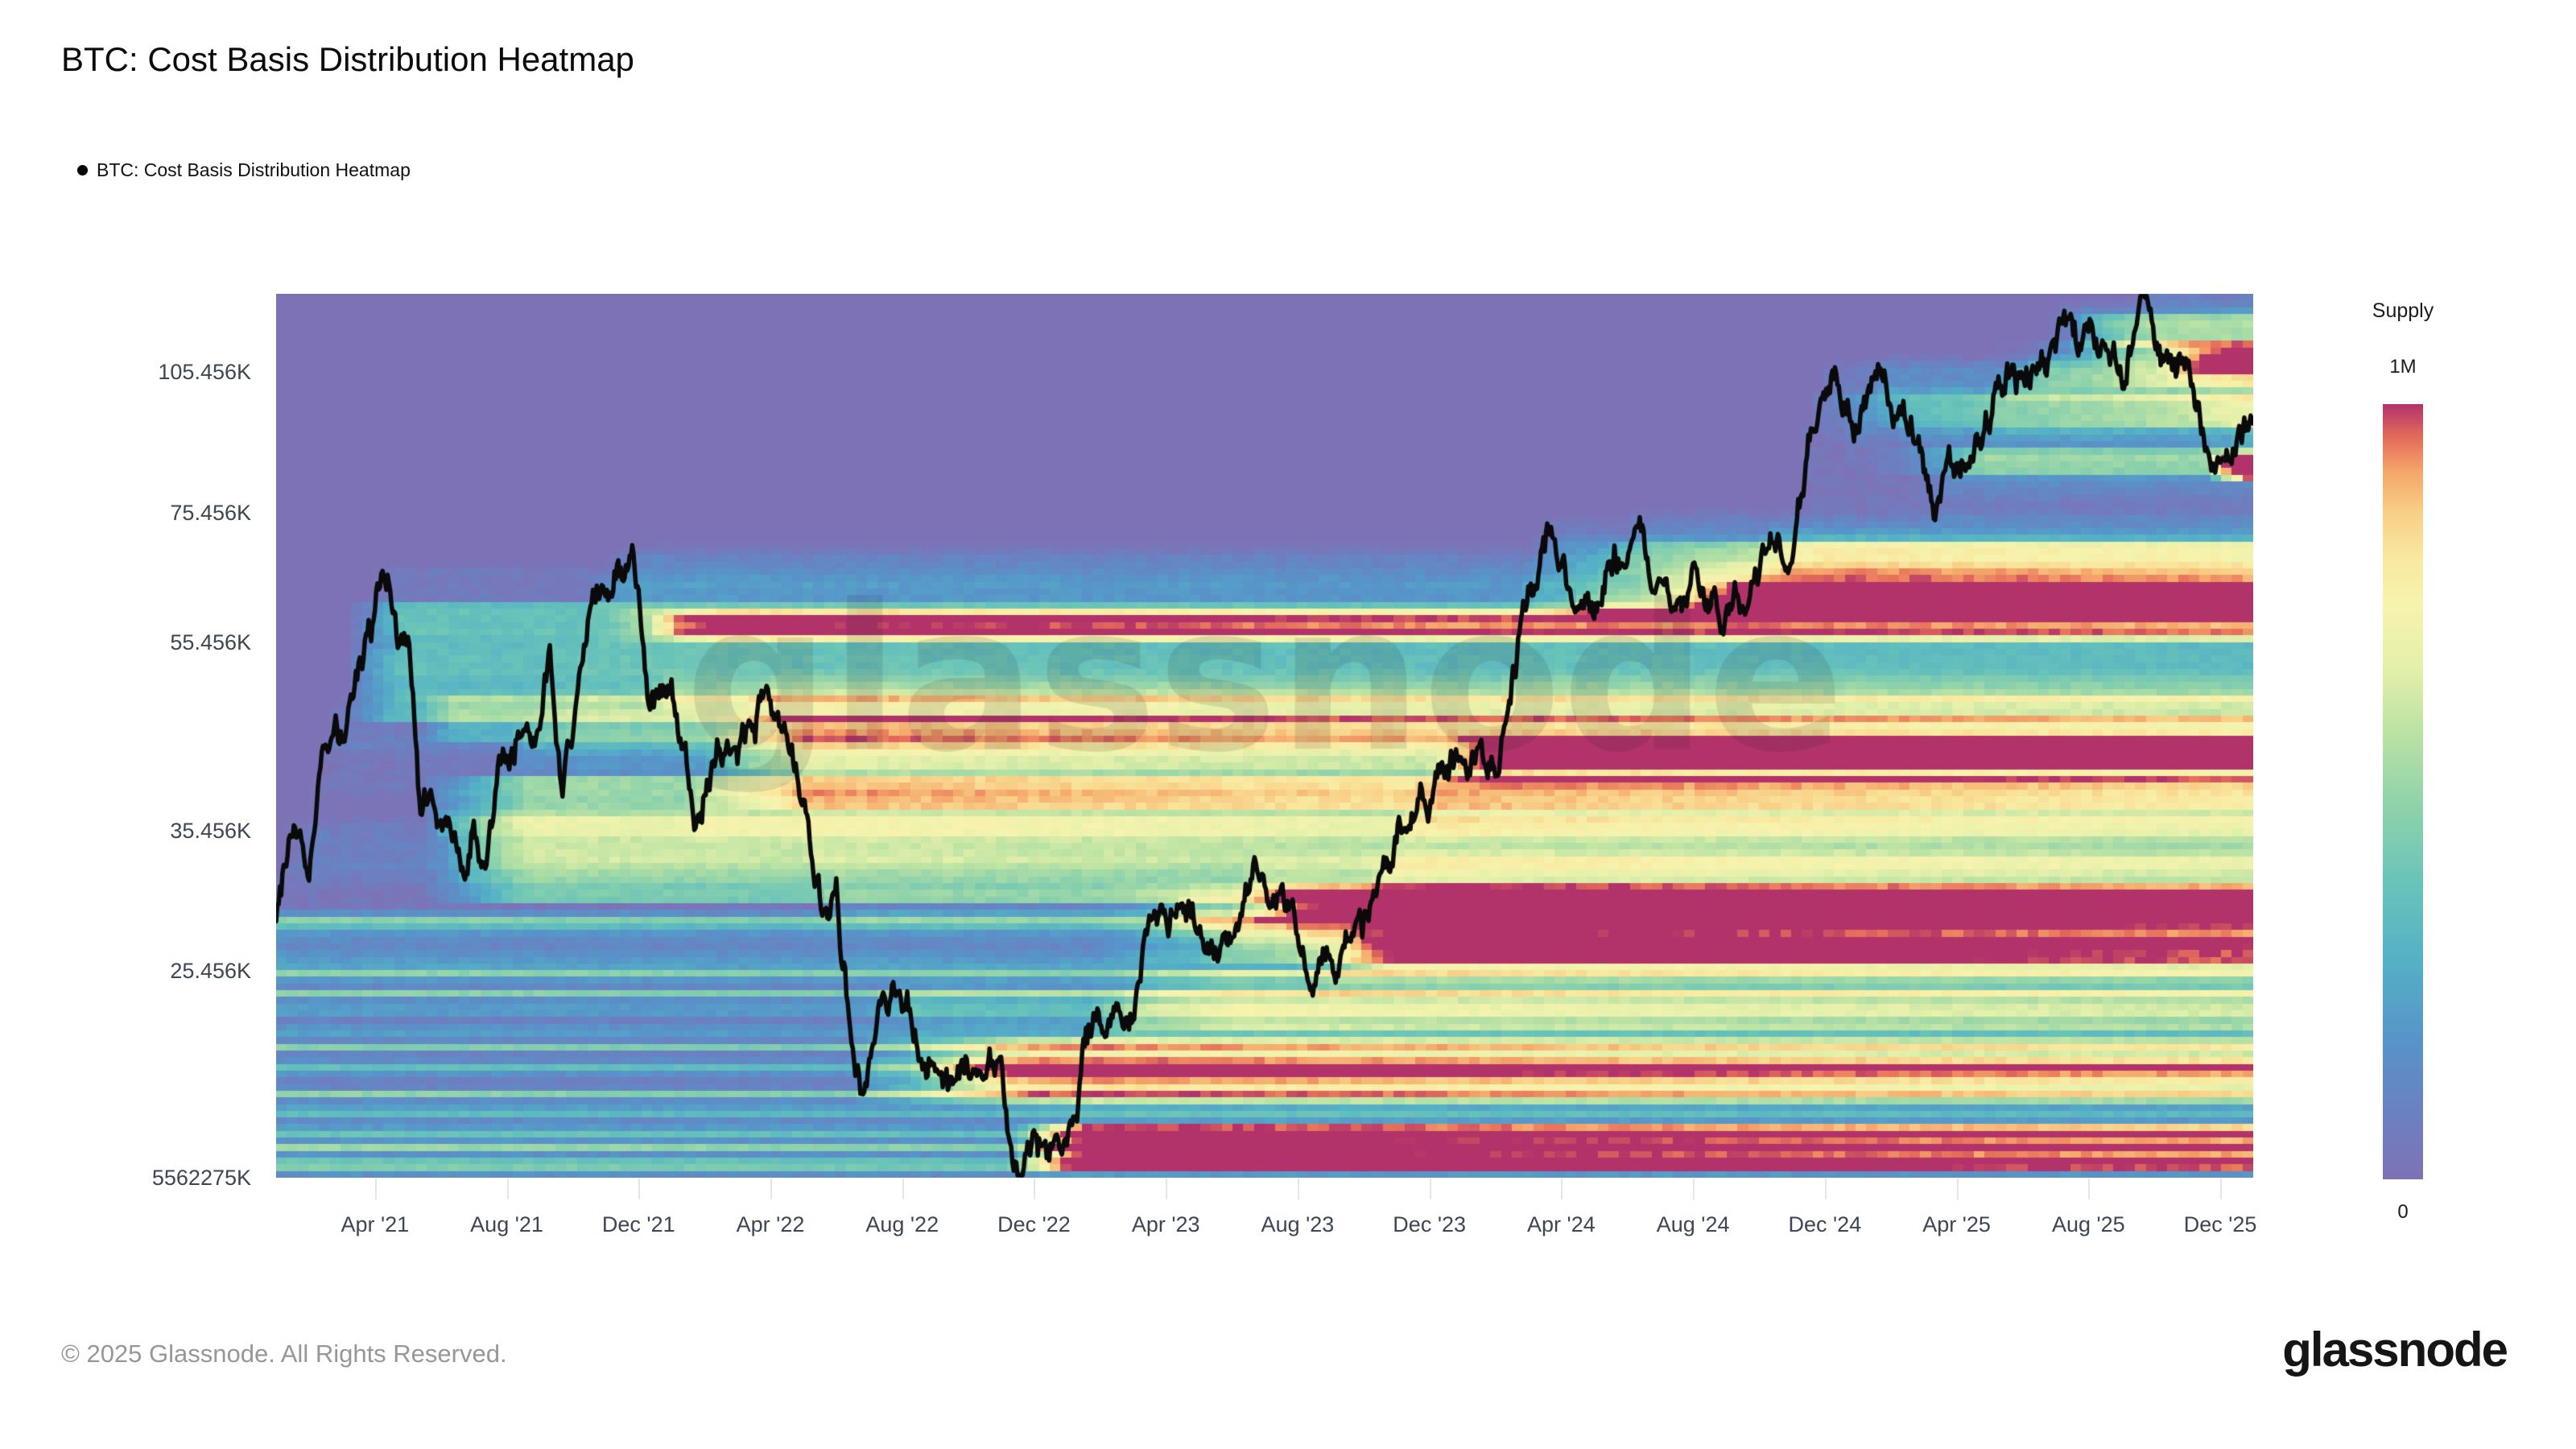  What do you see at coordinates (204, 372) in the screenshot?
I see `y-tick-label: 105.456K` at bounding box center [204, 372].